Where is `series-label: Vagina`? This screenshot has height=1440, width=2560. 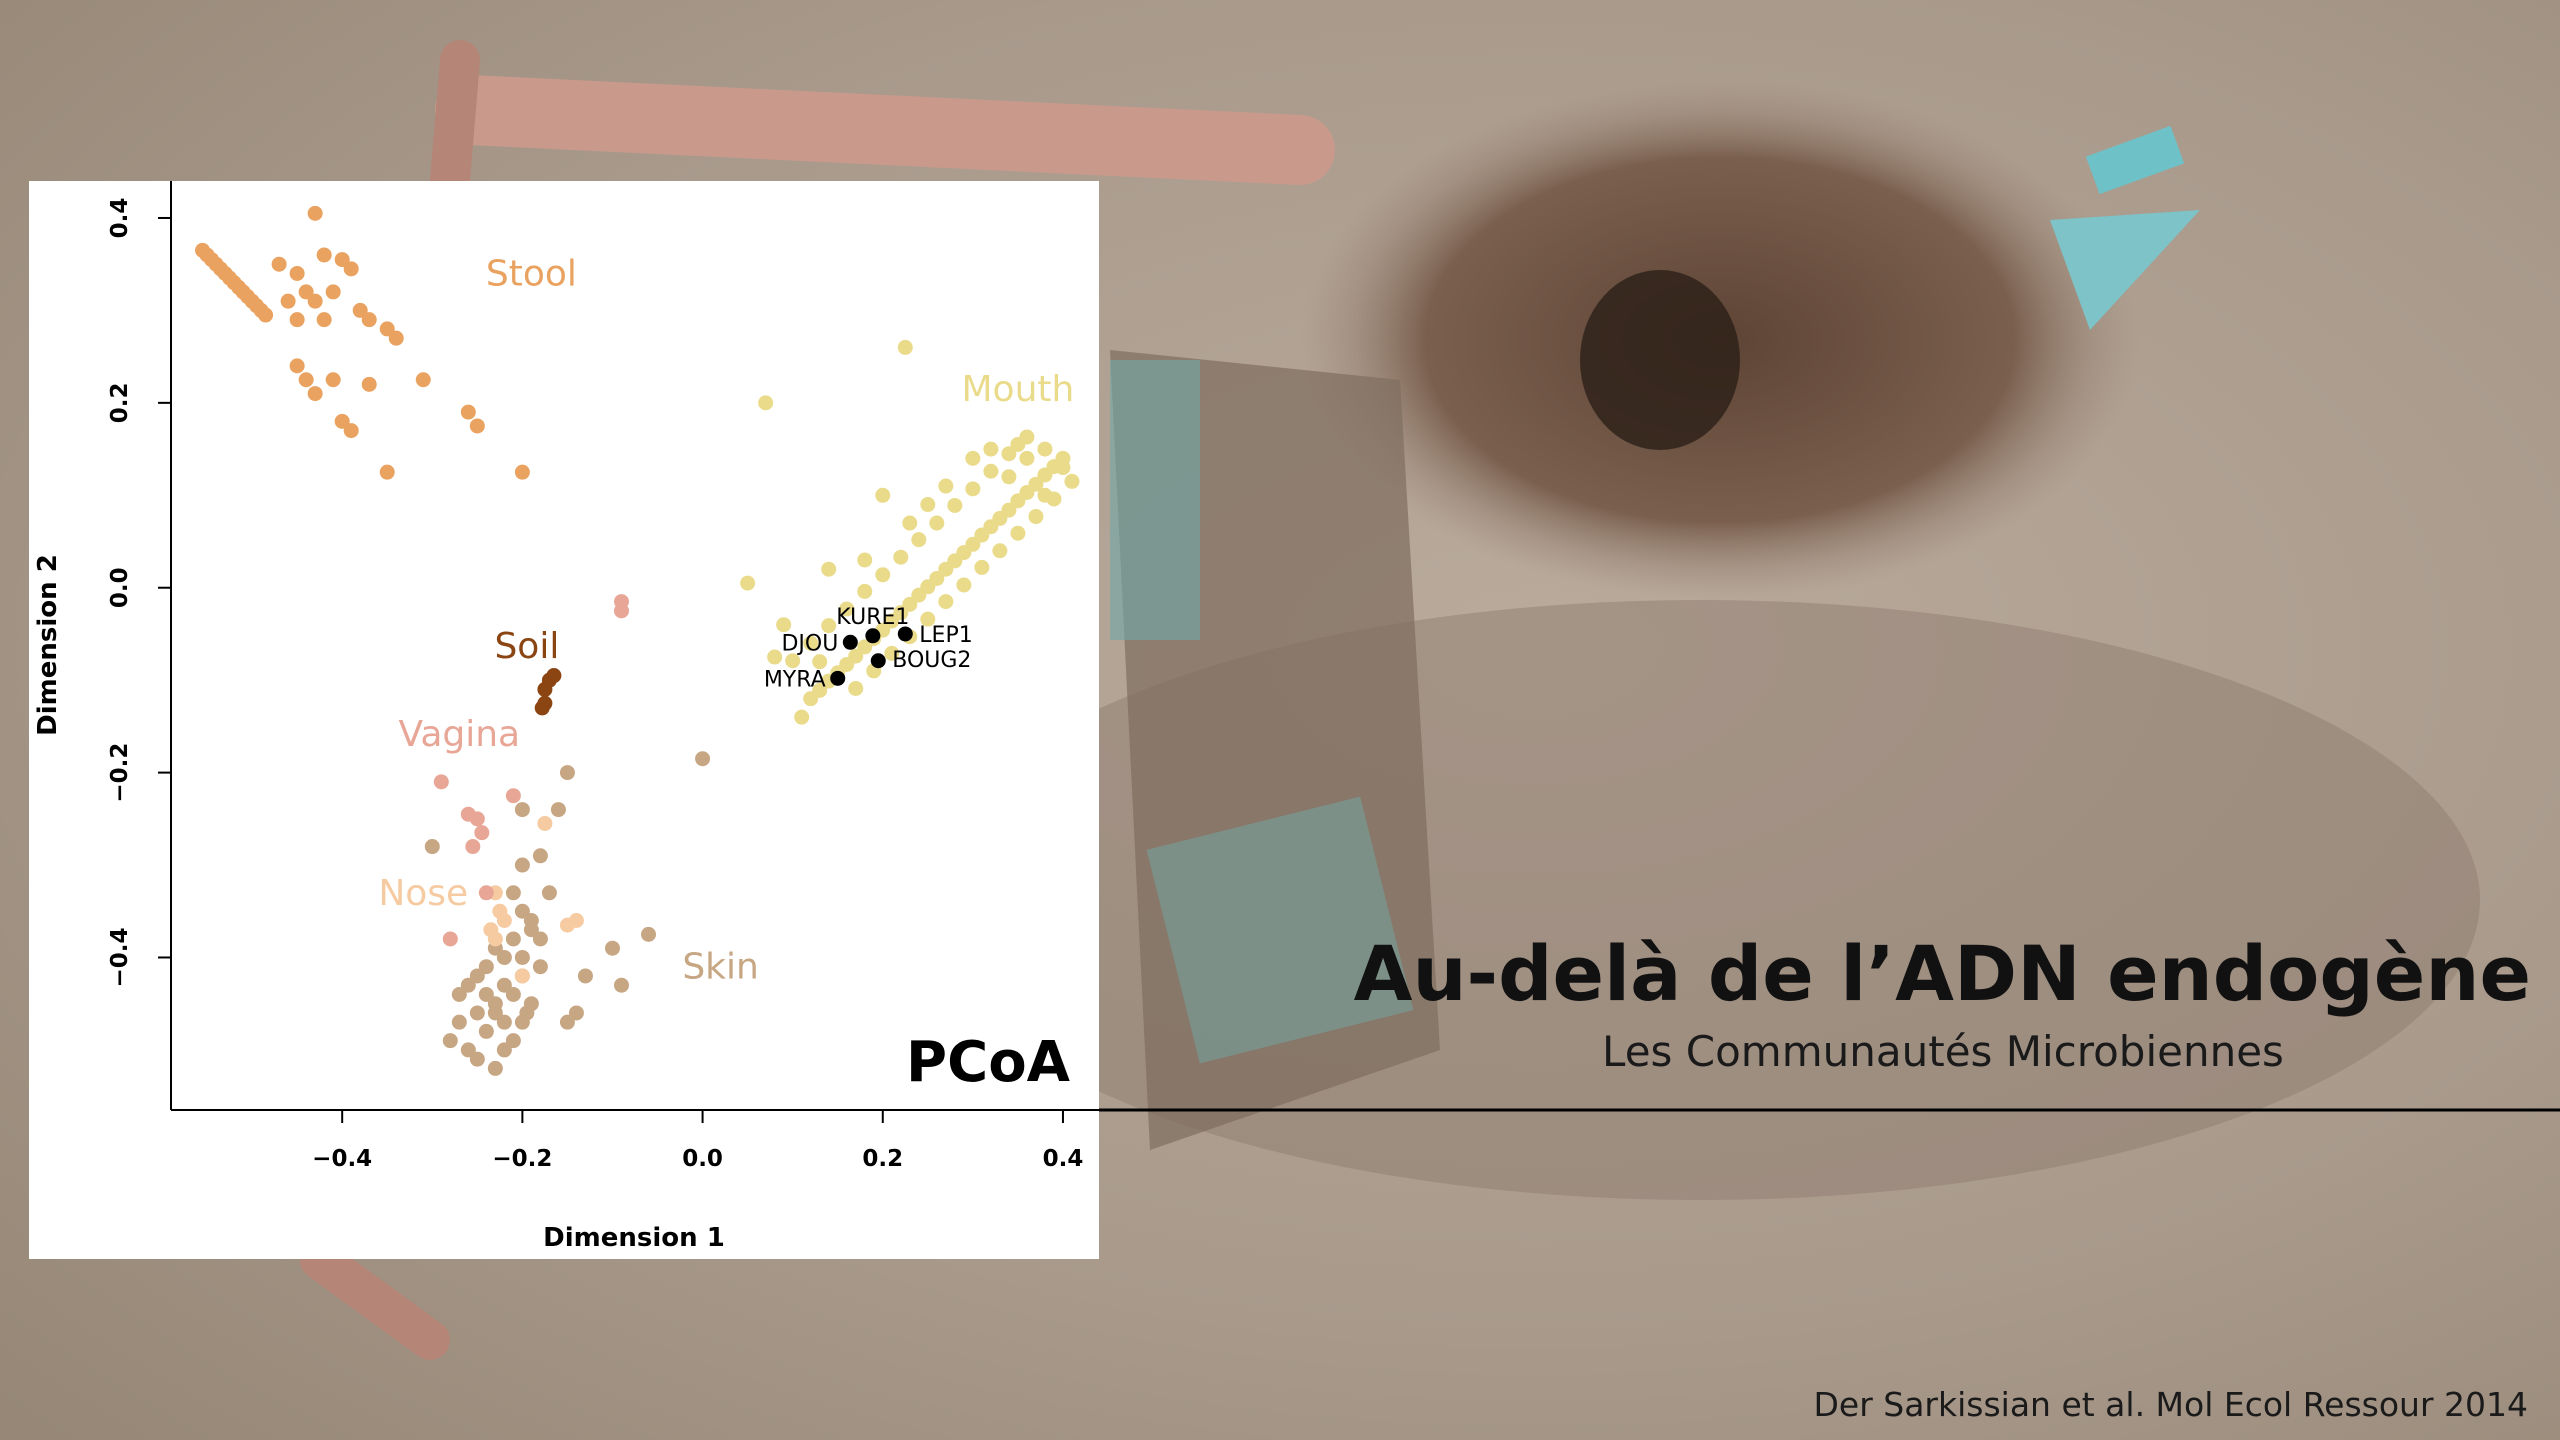 series-label: Vagina is located at coordinates (459, 734).